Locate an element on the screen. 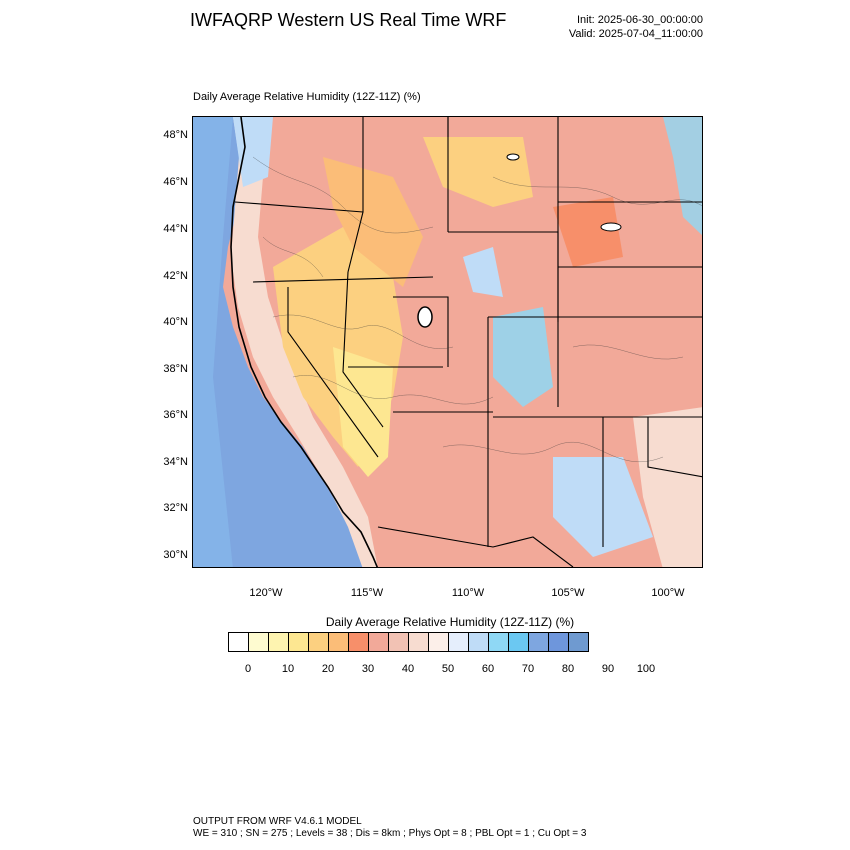  dry-region-idaho is located at coordinates (373, 222).